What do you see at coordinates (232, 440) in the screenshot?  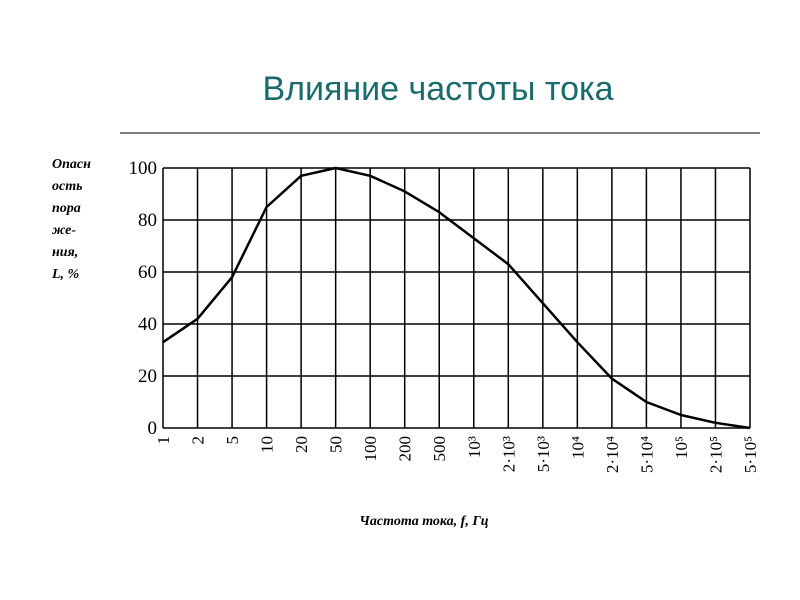 I see `x-tick-label: 5` at bounding box center [232, 440].